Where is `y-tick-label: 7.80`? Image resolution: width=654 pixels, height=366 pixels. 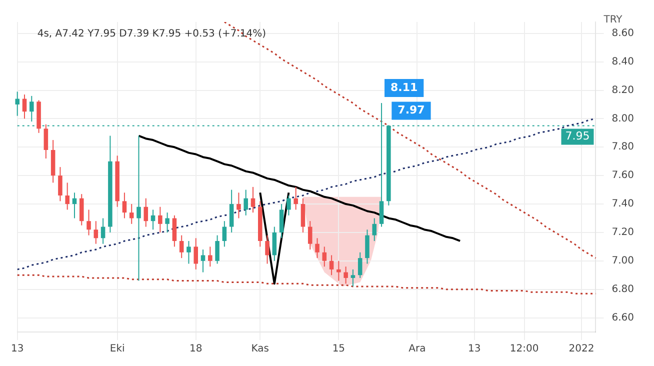
y-tick-label: 7.80 is located at coordinates (623, 147).